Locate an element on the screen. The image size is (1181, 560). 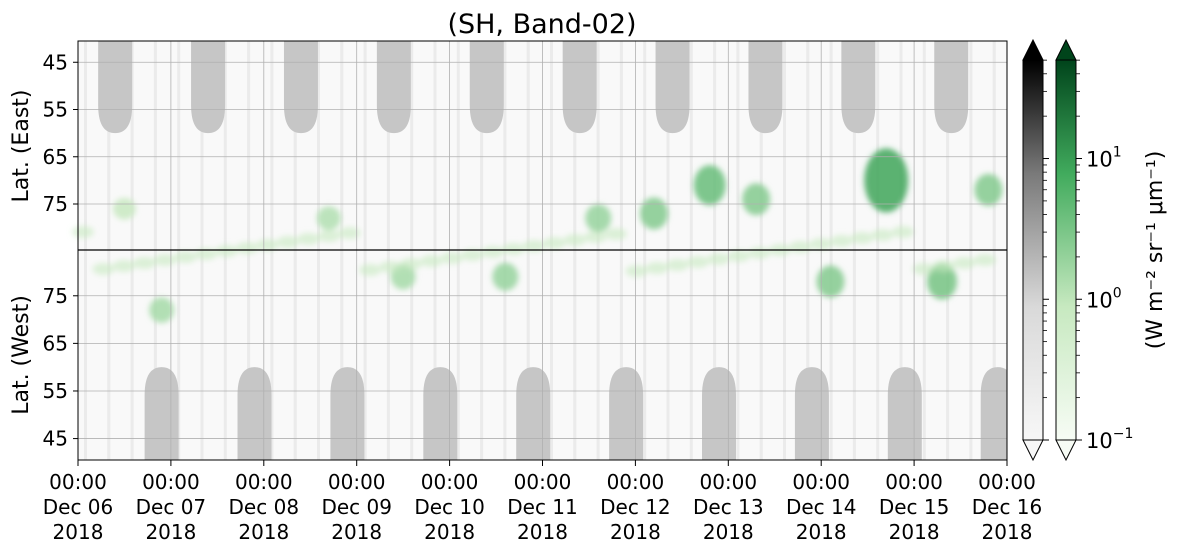
xtick-label: 00:00 Dec 11 2018 is located at coordinates (542, 507).